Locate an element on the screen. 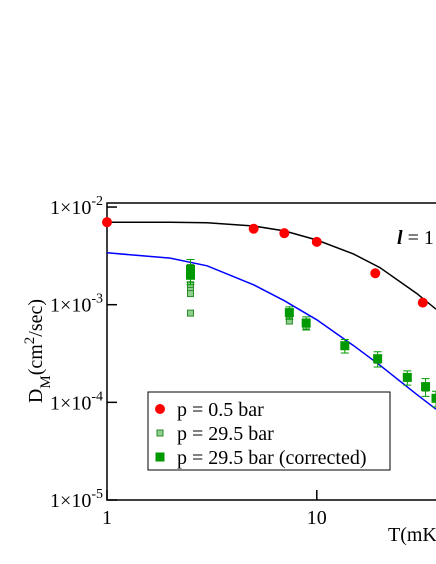 The image size is (436, 564). annotation-symbol: l is located at coordinates (400, 238).